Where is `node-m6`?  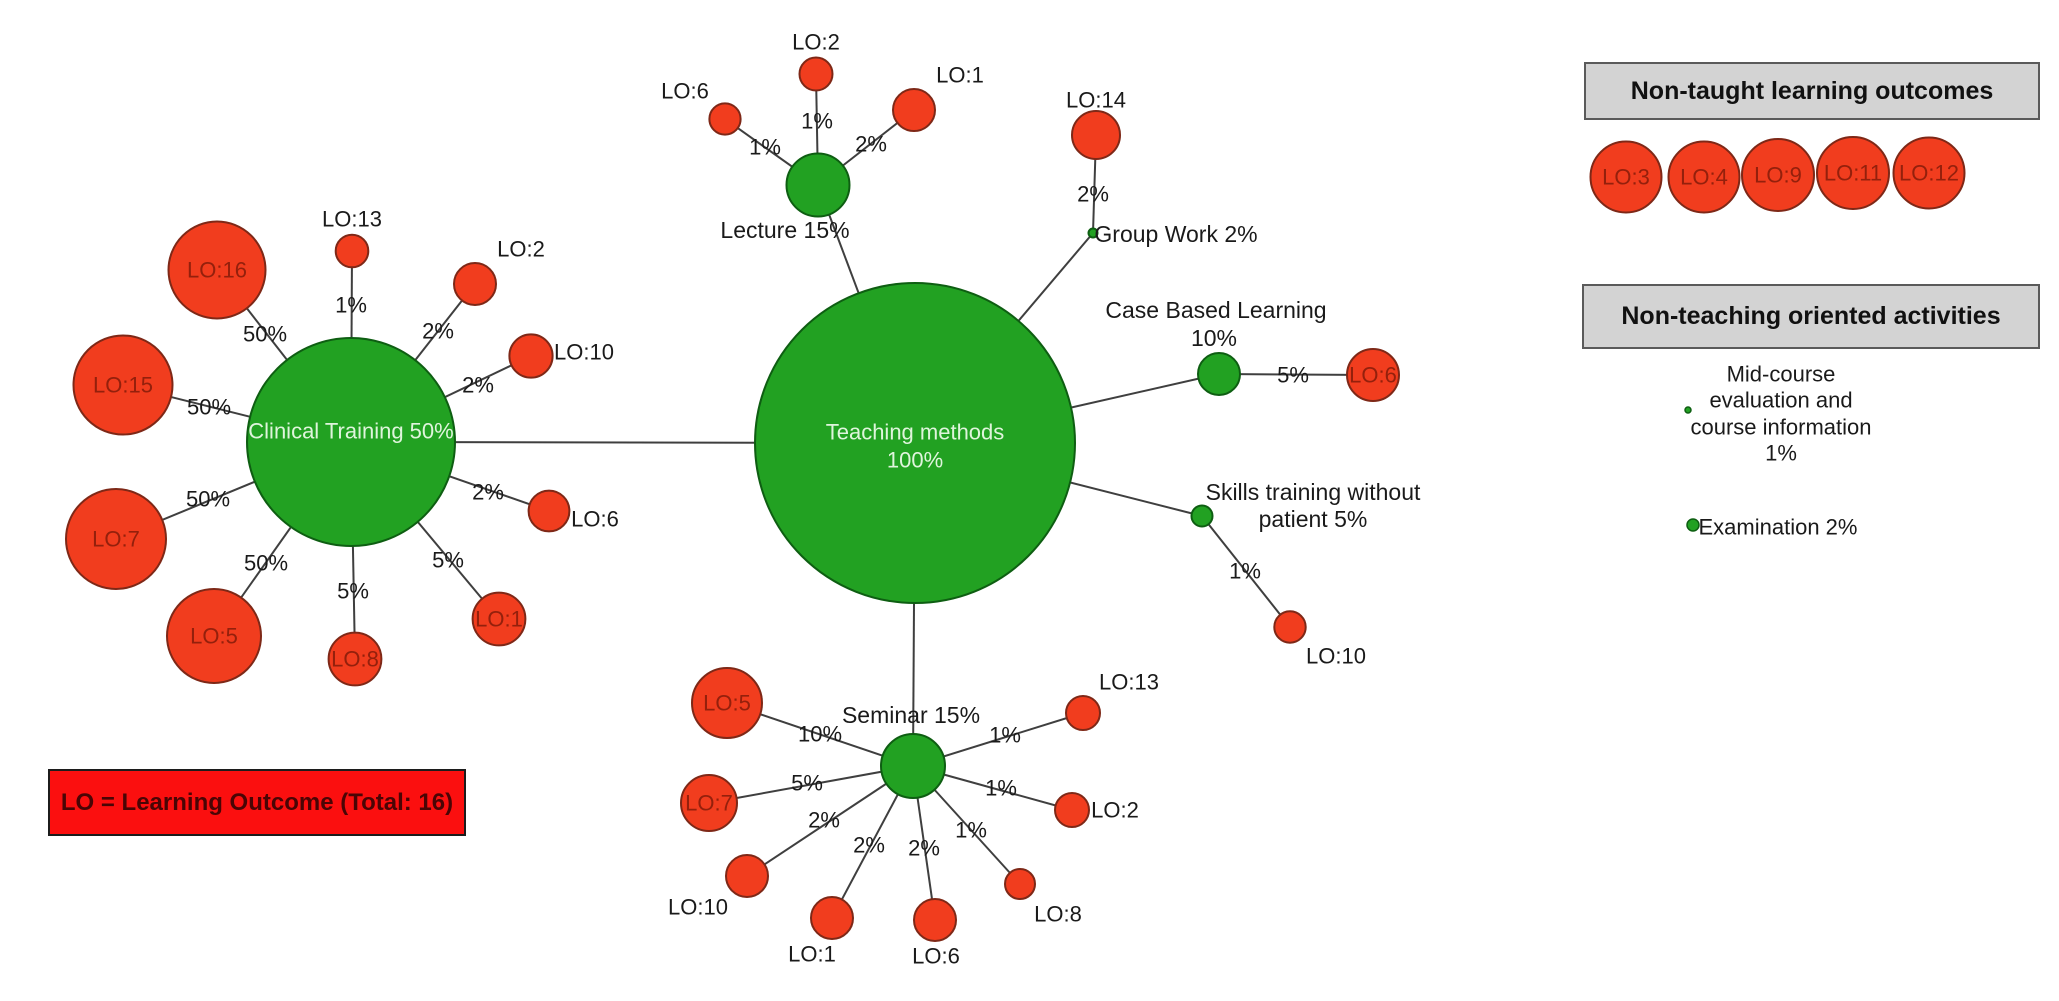 node-m6 is located at coordinates (935, 920).